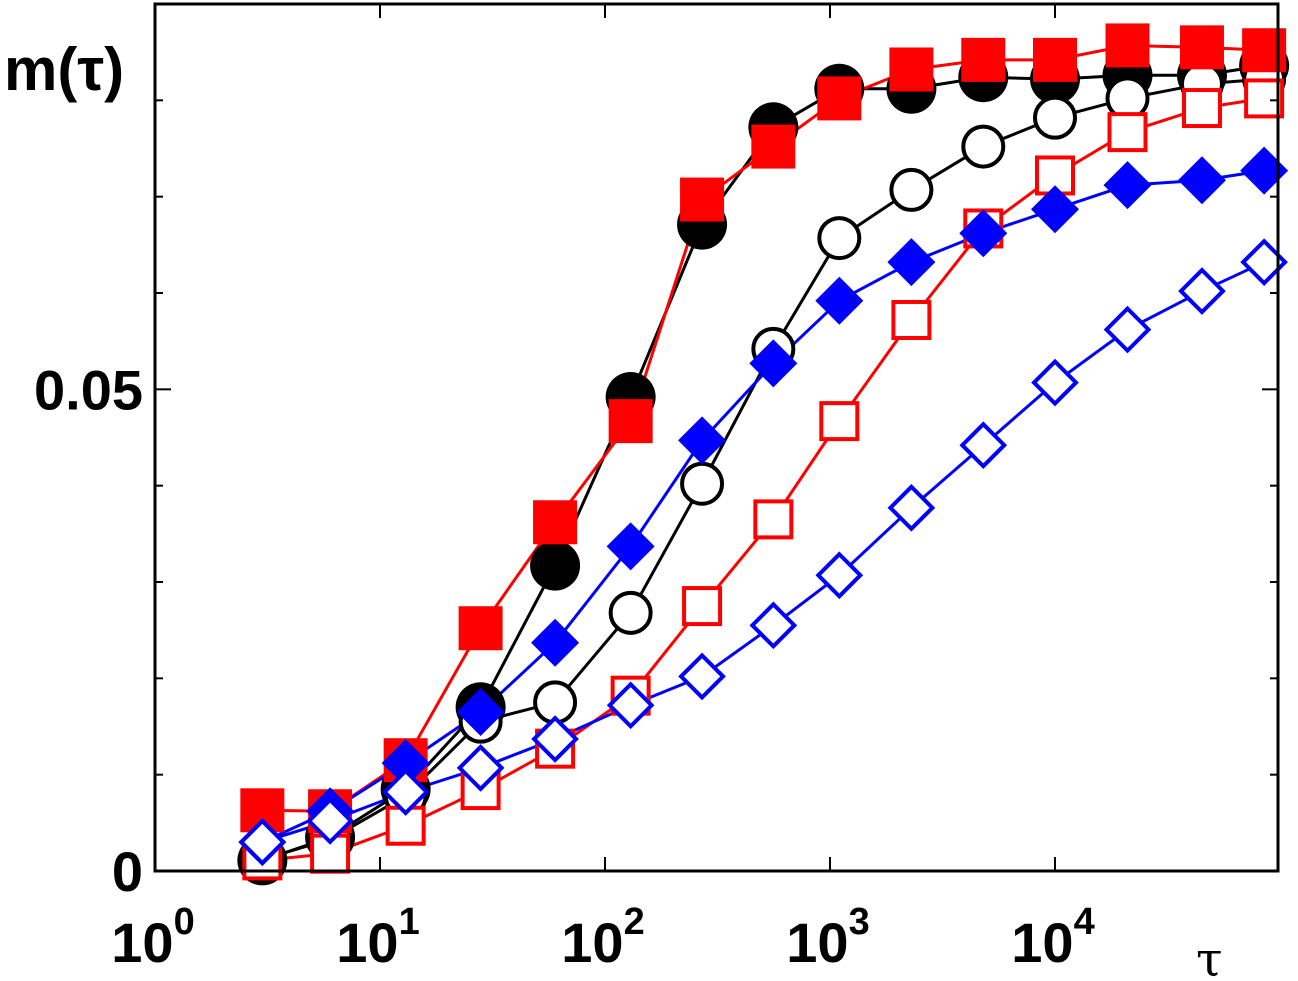 The width and height of the screenshot is (1298, 981). What do you see at coordinates (127, 871) in the screenshot?
I see `y-tick-label: 0` at bounding box center [127, 871].